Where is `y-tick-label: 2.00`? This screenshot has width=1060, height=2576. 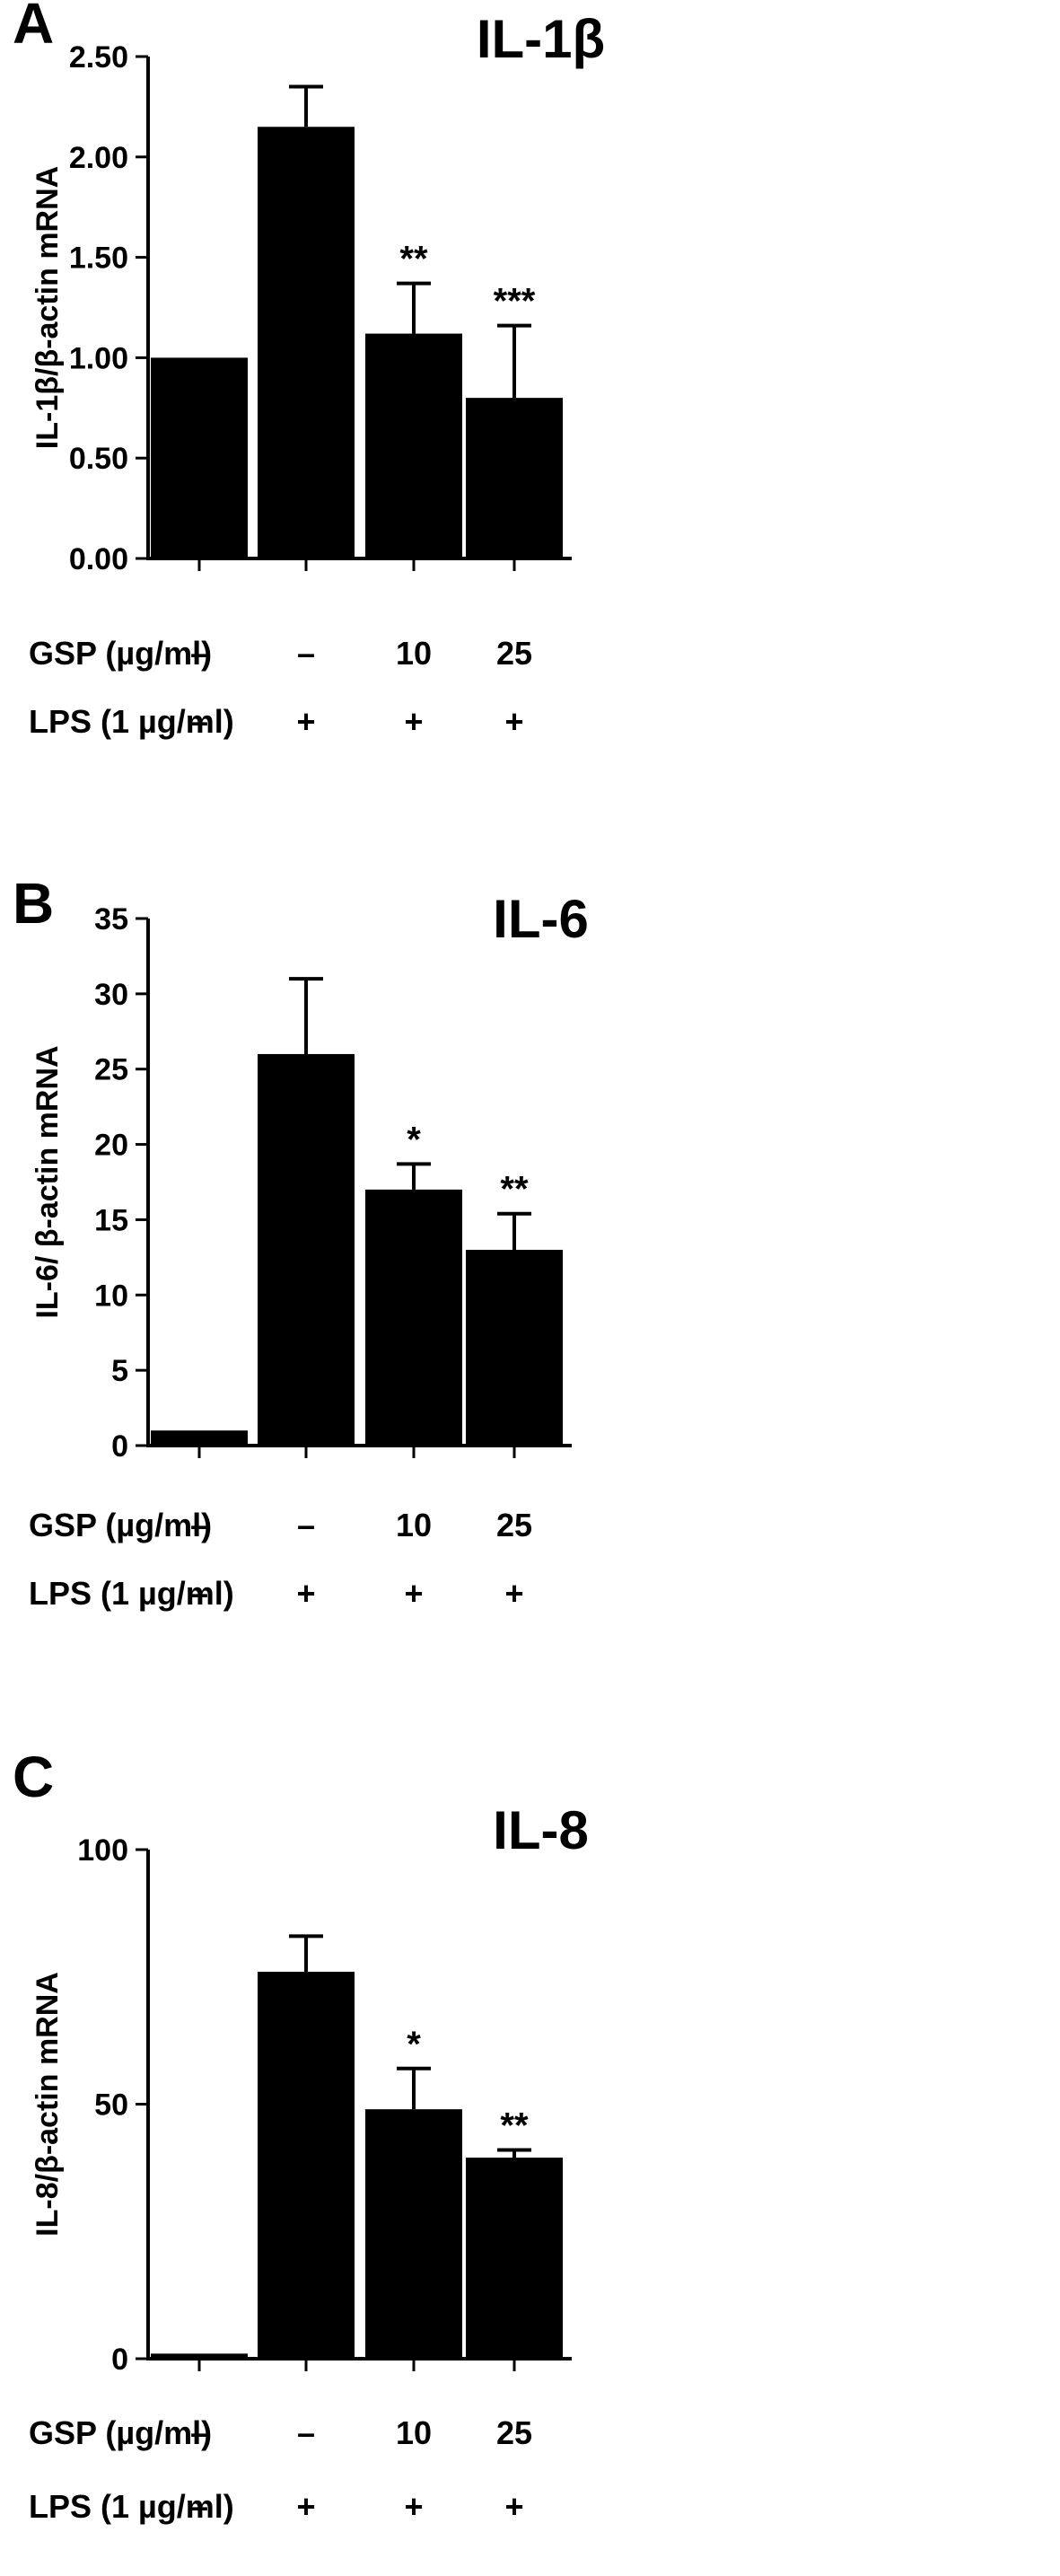
y-tick-label: 2.00 is located at coordinates (98, 158).